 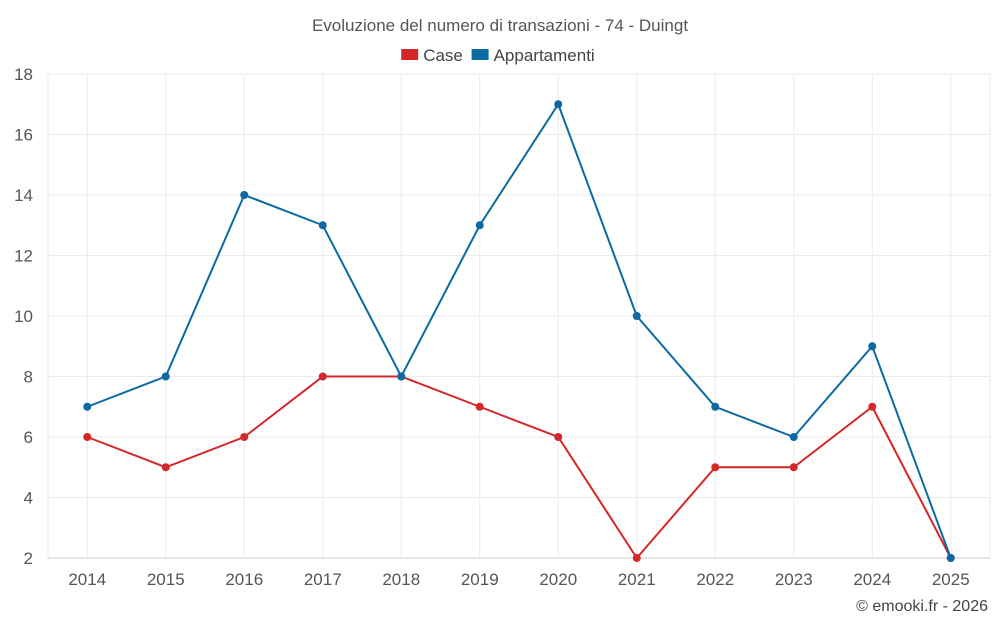 I want to click on y-tick-label: 18, so click(x=23, y=74).